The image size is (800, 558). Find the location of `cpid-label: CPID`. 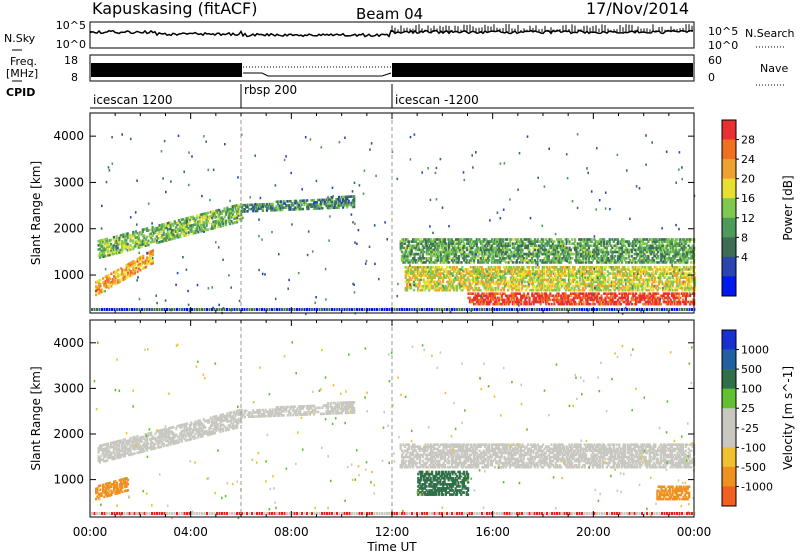

cpid-label: CPID is located at coordinates (20, 92).